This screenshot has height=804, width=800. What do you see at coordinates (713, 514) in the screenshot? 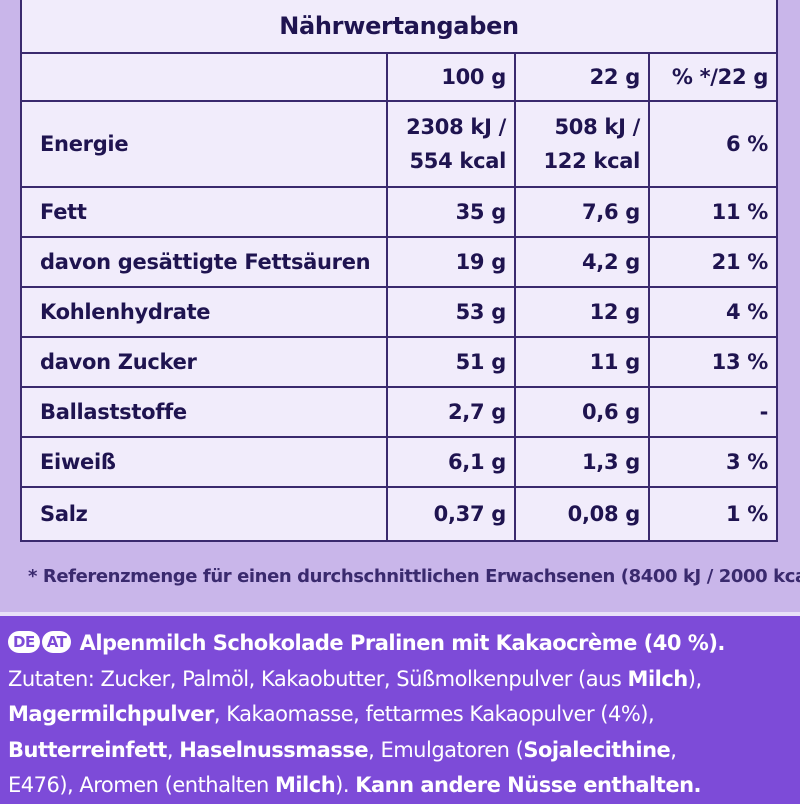
I see `value-percent: 1 %` at bounding box center [713, 514].